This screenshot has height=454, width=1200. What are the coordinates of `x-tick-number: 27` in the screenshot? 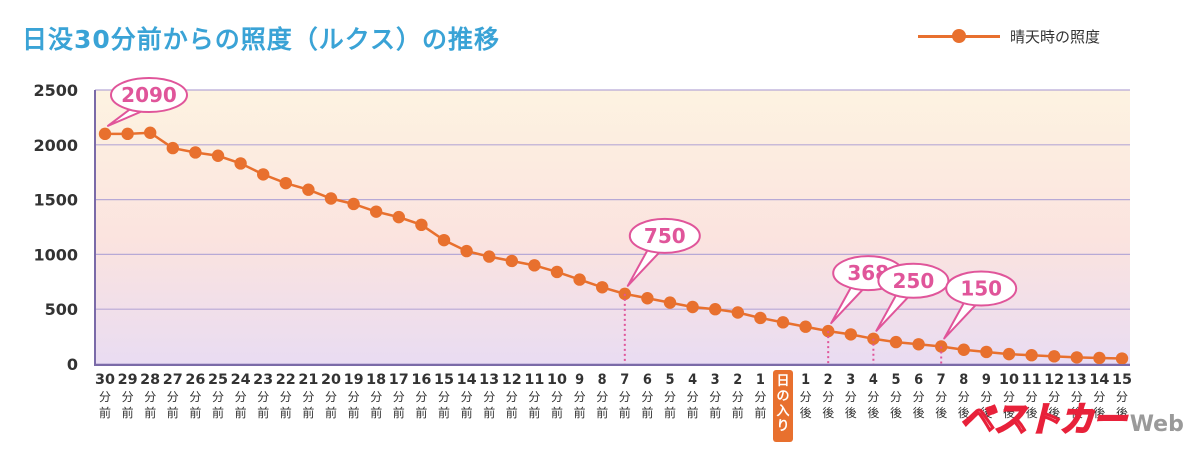 It's located at (173, 380).